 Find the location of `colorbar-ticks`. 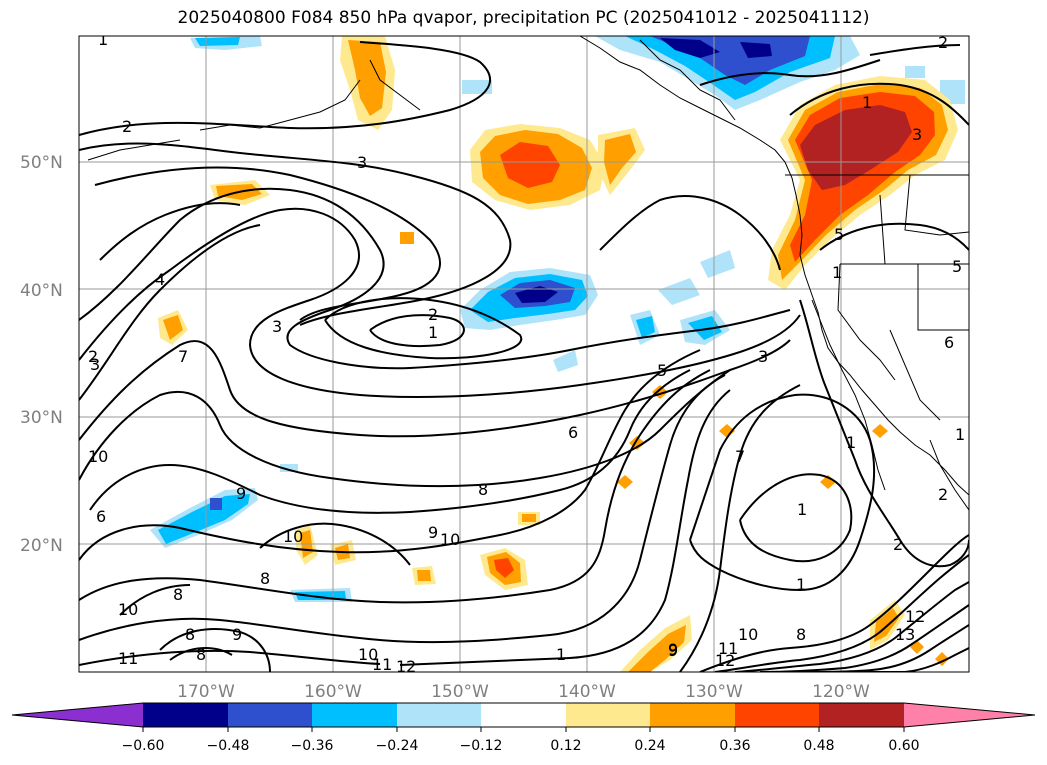

colorbar-ticks is located at coordinates (523, 729).